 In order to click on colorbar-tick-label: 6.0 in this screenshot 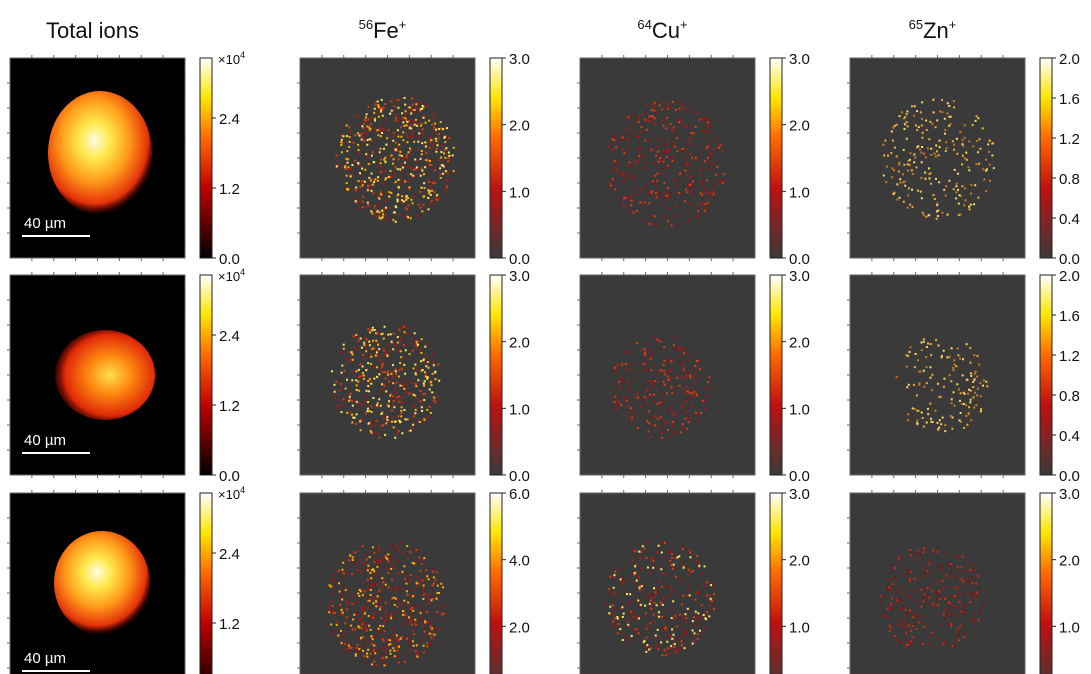, I will do `click(519, 494)`.